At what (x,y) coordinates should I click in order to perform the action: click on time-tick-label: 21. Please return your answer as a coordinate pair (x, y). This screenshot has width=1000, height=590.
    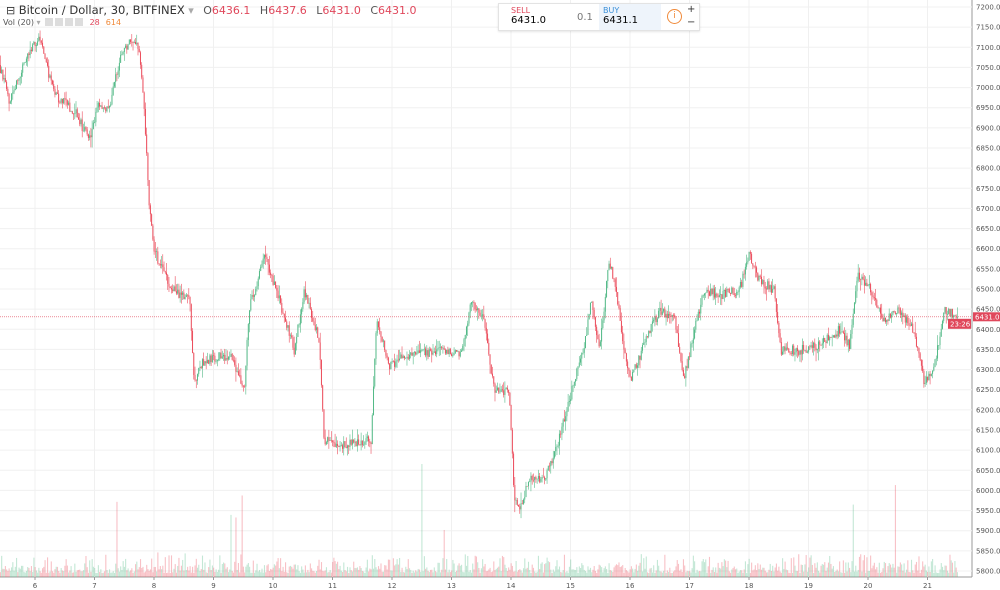
    Looking at the image, I should click on (927, 586).